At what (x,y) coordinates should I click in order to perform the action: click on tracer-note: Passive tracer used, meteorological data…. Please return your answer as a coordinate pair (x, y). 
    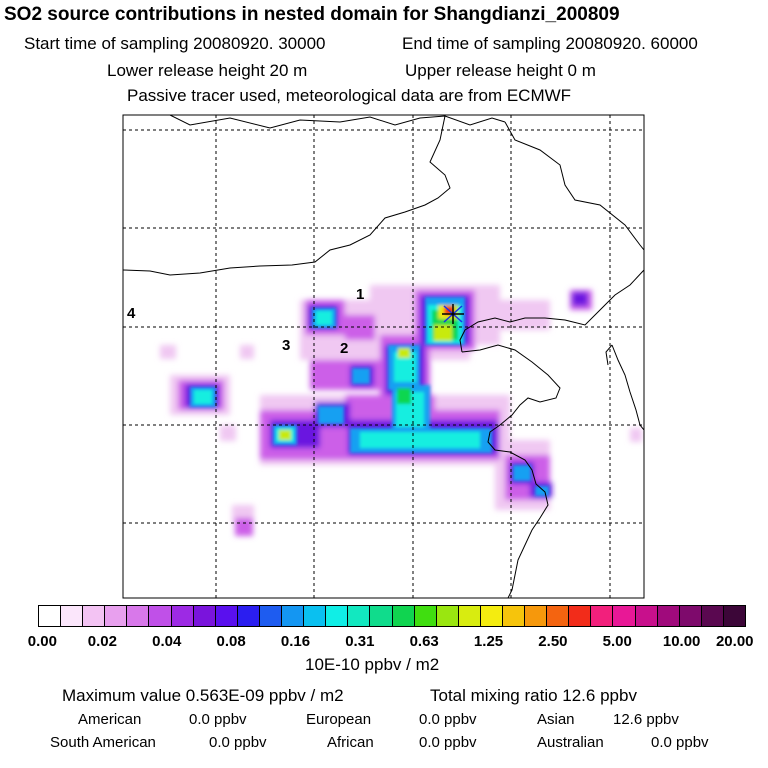
    Looking at the image, I should click on (349, 95).